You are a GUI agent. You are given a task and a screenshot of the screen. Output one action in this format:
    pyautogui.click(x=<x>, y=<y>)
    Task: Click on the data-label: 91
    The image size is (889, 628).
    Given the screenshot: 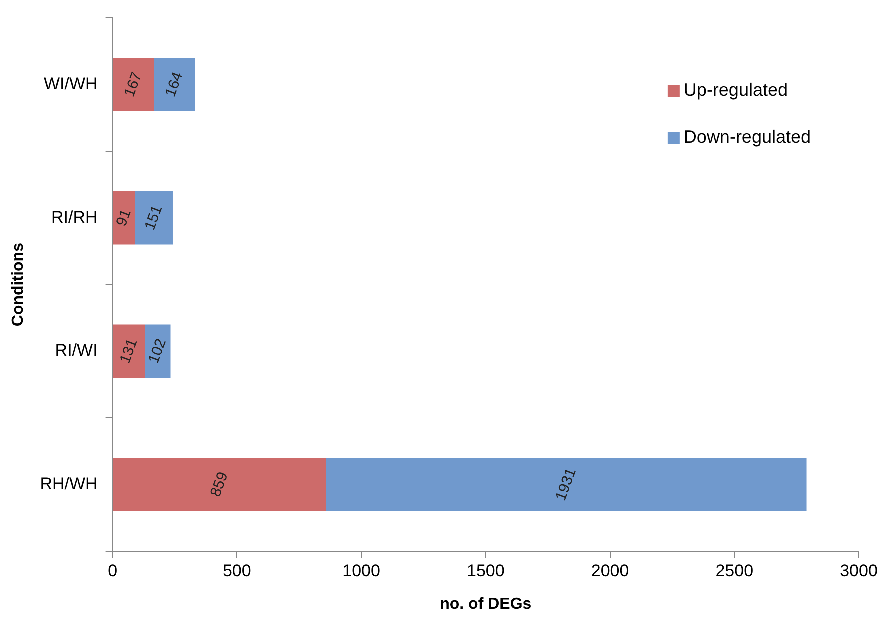 What is the action you would take?
    pyautogui.click(x=124, y=218)
    